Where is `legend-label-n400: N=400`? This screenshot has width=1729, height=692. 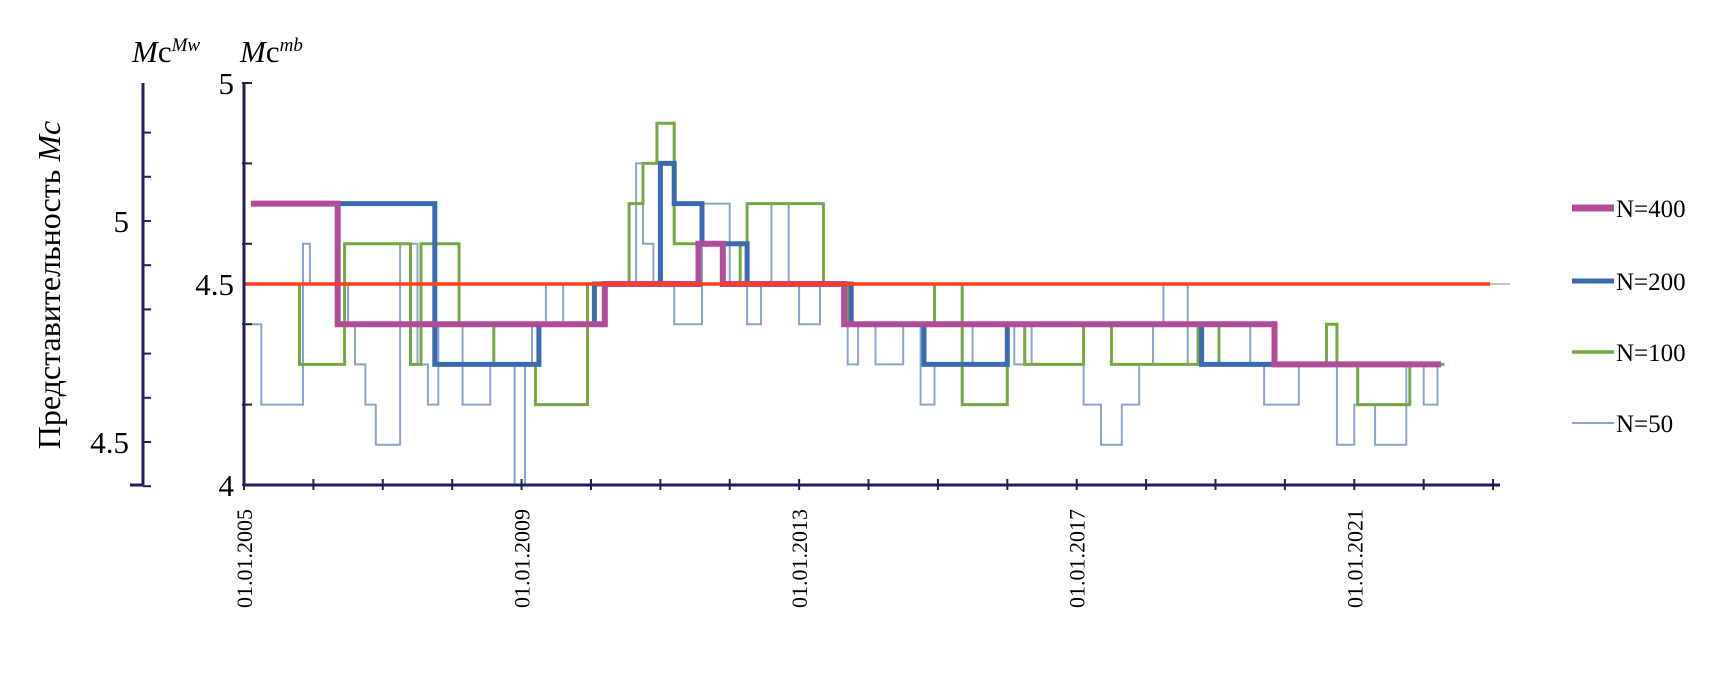 legend-label-n400: N=400 is located at coordinates (1651, 209).